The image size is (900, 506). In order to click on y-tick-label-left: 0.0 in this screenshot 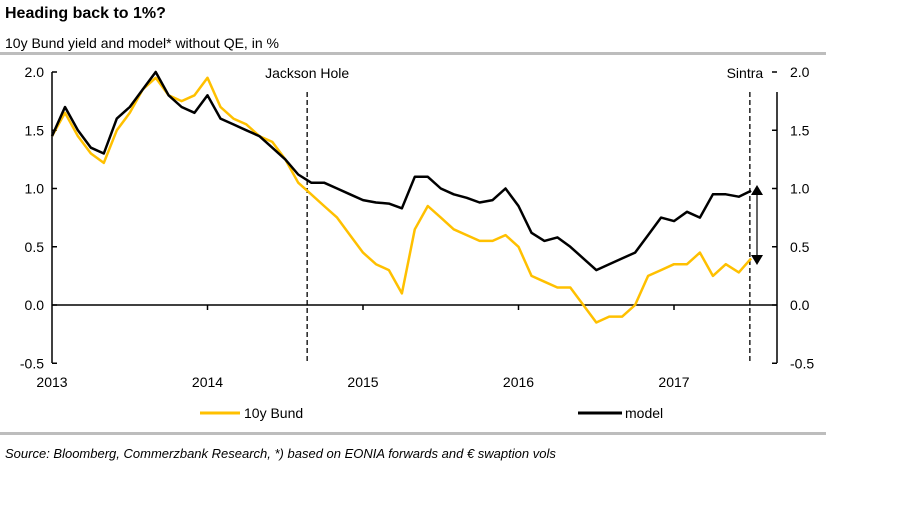, I will do `click(35, 305)`.